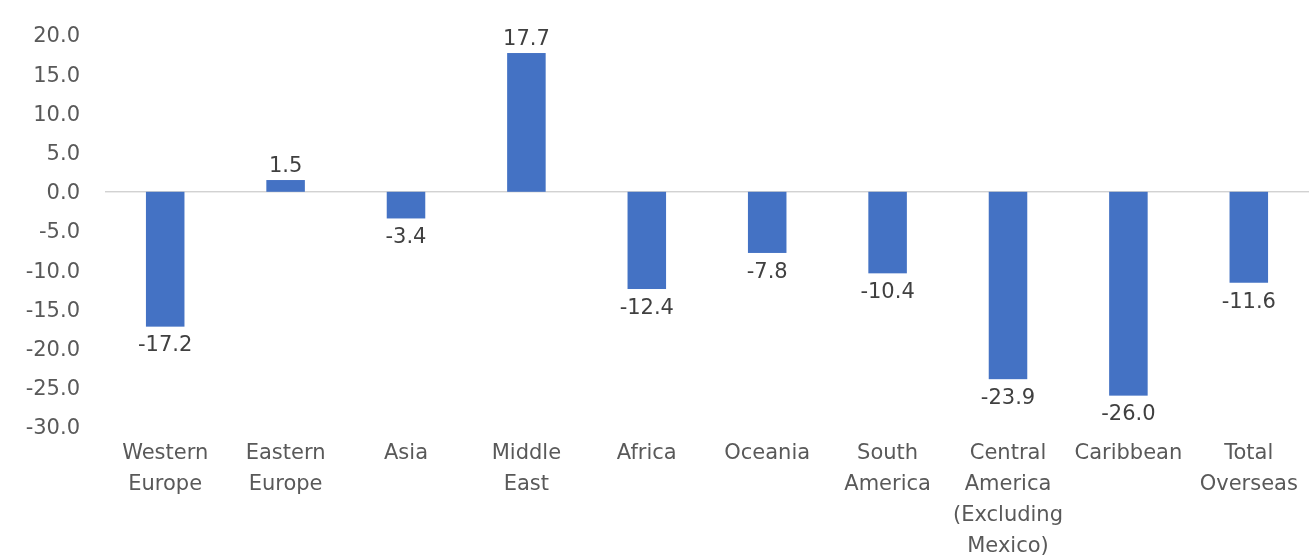 The height and width of the screenshot is (558, 1309). I want to click on y-tick-label: -10.0, so click(52, 270).